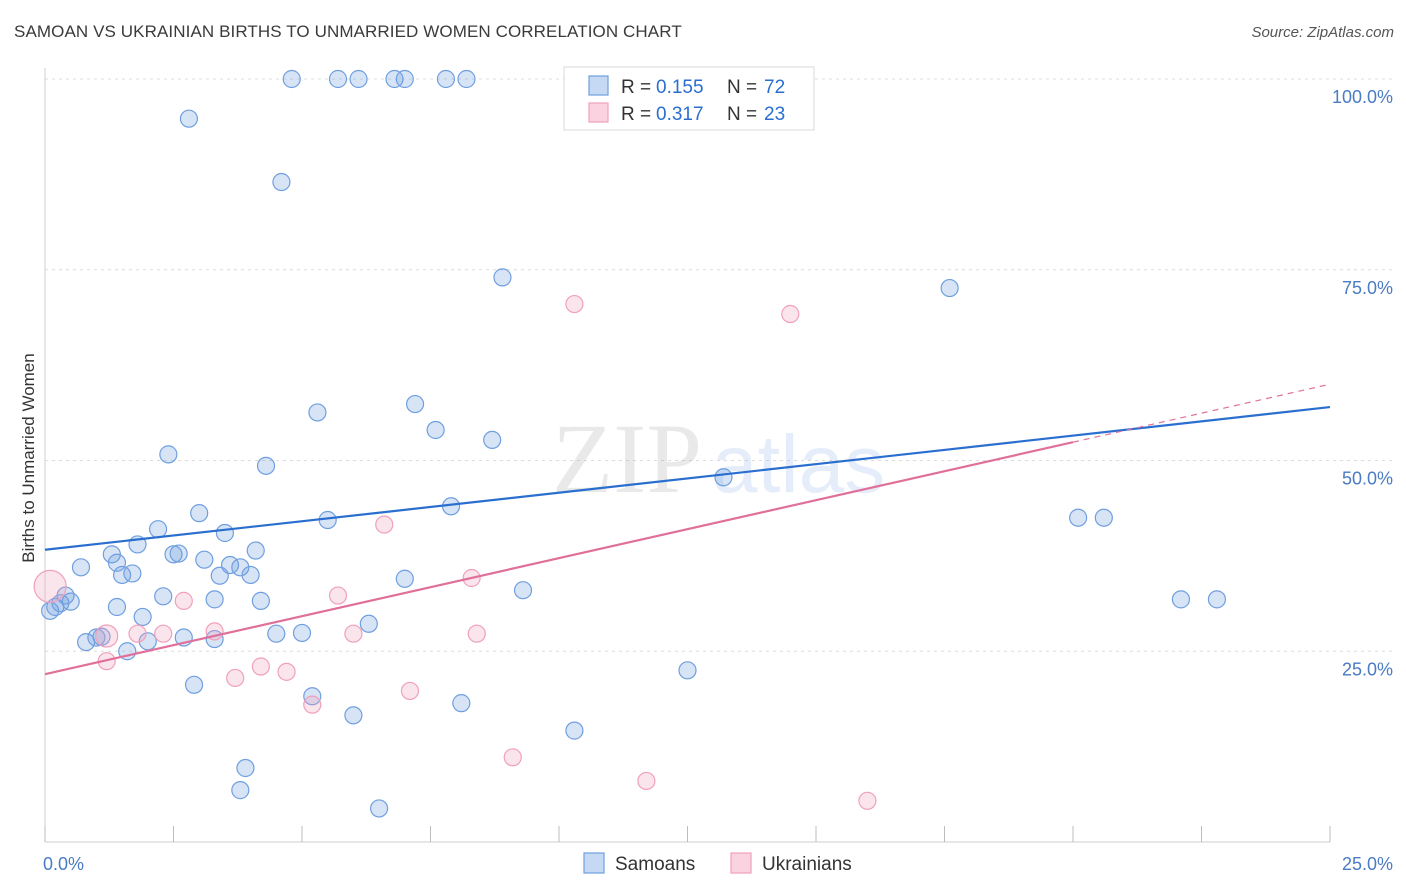 The image size is (1406, 892). Describe the element at coordinates (741, 863) in the screenshot. I see `legend-swatch-ukrainians` at that location.